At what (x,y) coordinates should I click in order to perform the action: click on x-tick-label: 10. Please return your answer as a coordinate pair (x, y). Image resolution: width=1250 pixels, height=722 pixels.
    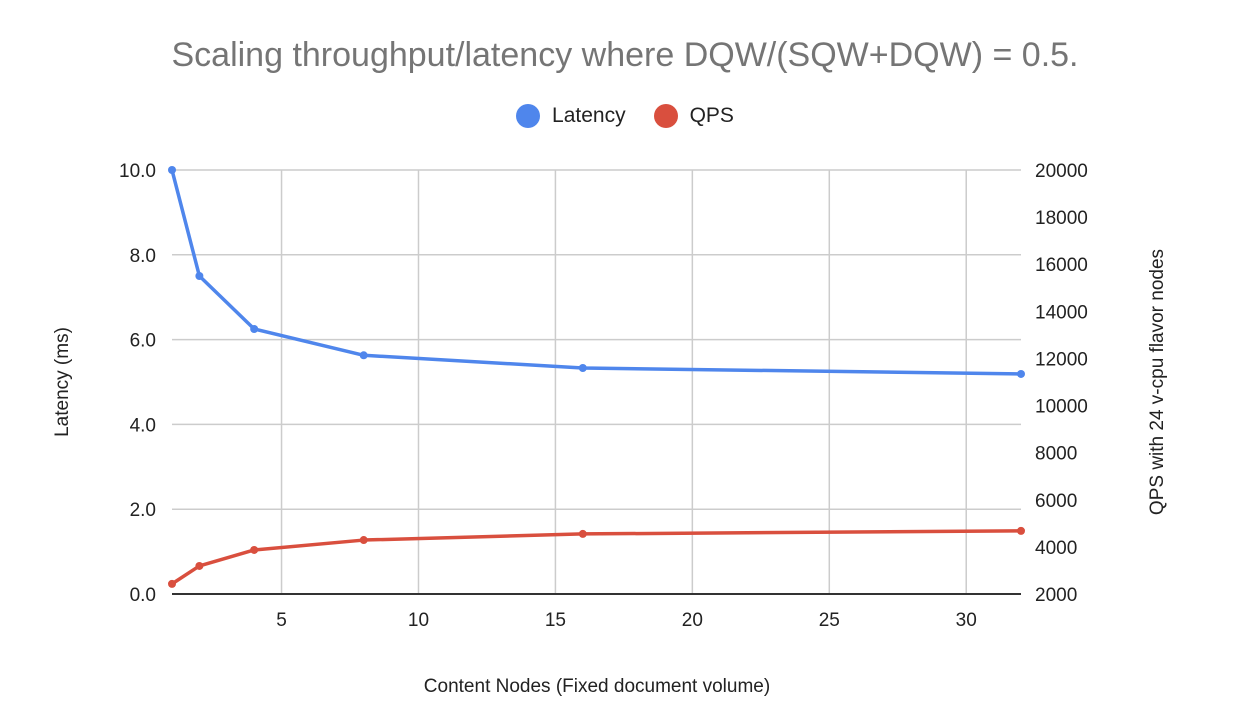
    Looking at the image, I should click on (418, 620).